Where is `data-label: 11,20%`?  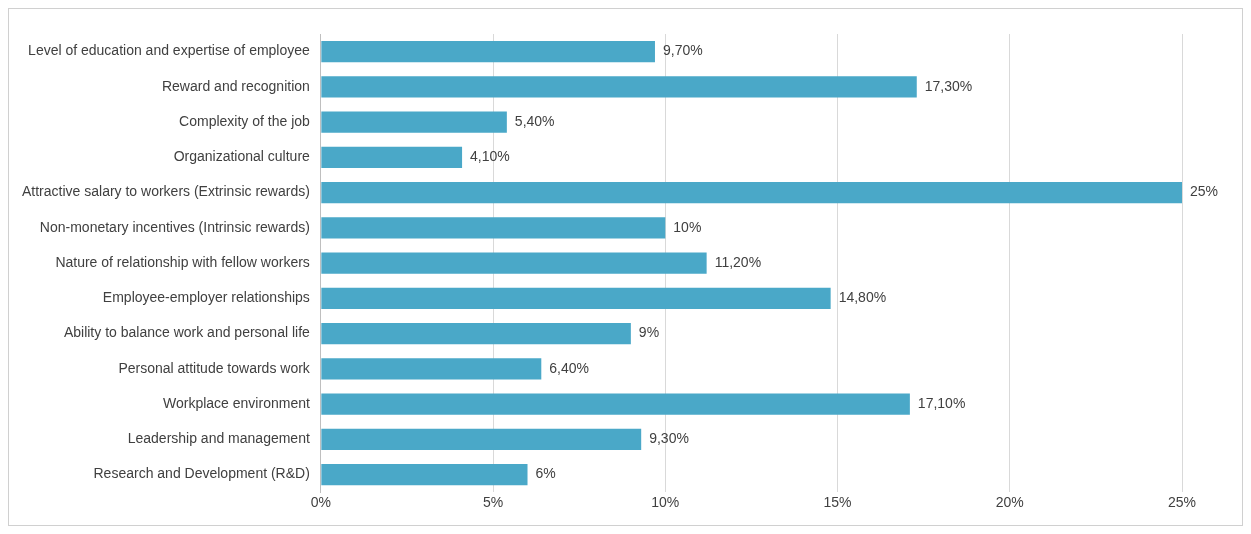 data-label: 11,20% is located at coordinates (738, 261).